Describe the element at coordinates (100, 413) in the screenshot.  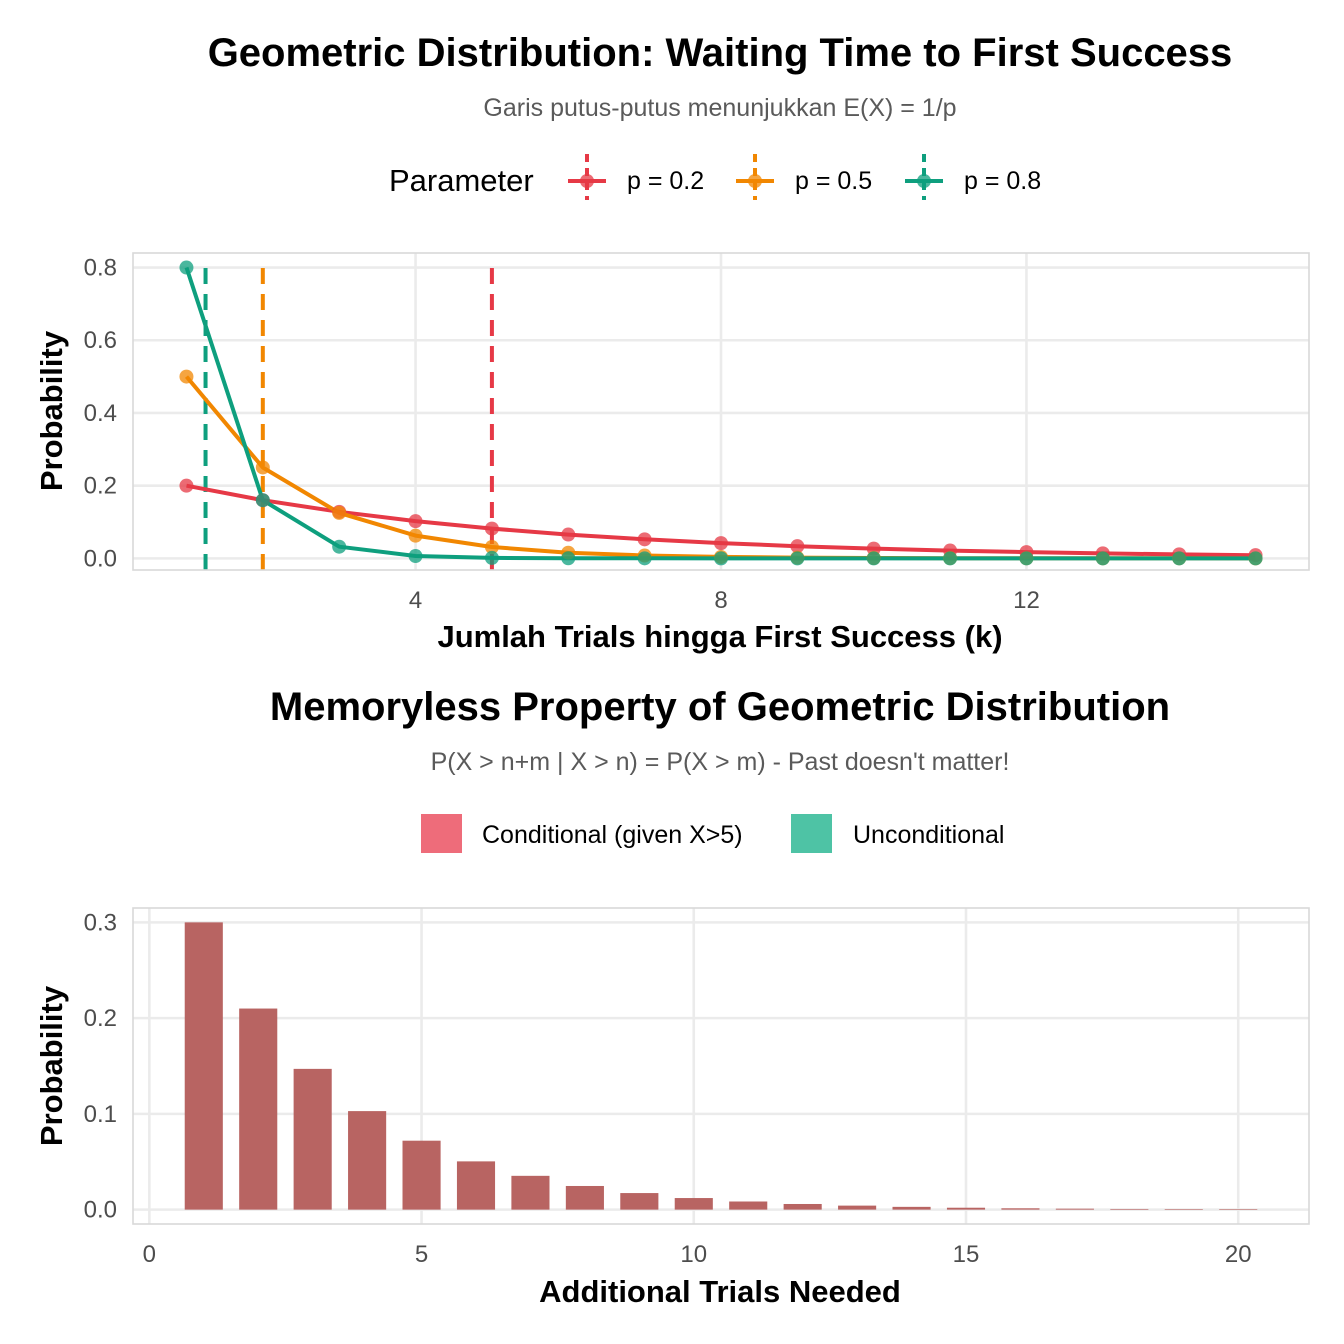
I see `chart1-y-tick-label: 0.4` at that location.